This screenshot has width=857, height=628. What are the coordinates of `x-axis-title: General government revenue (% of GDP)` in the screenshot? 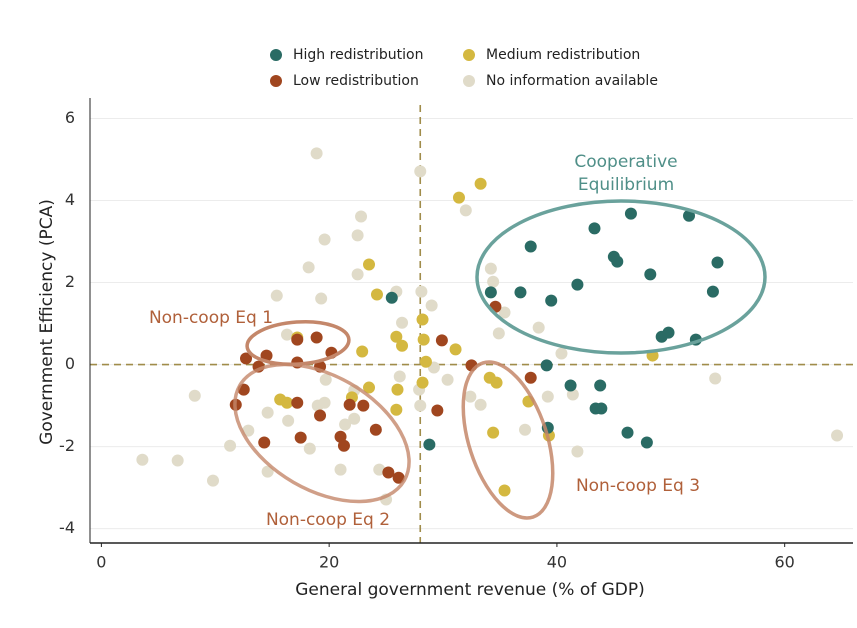 It's located at (470, 590).